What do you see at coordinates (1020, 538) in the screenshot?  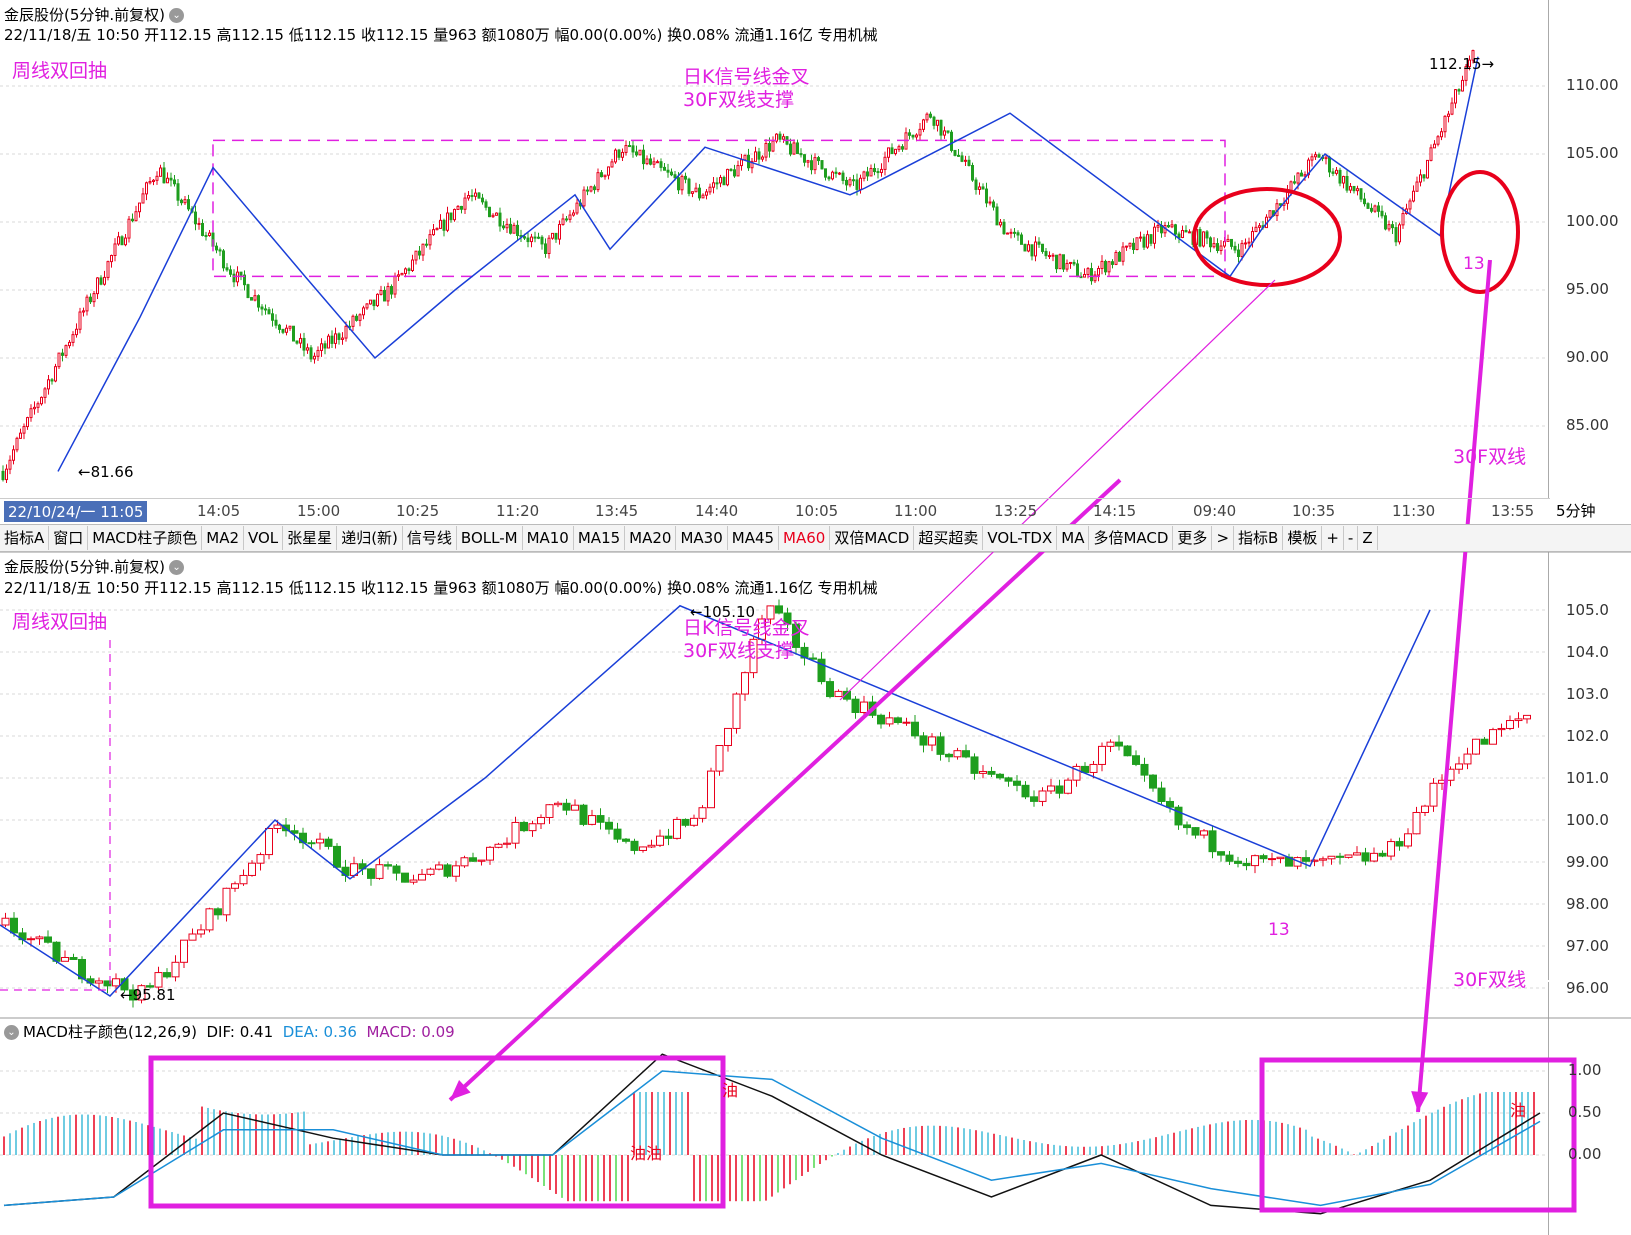 I see `toolbar-item: VOL-TDX` at bounding box center [1020, 538].